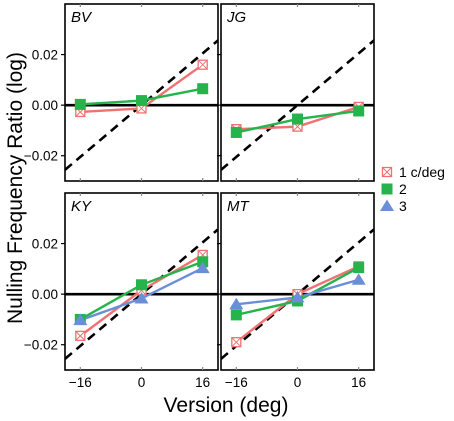 Image resolution: width=454 pixels, height=421 pixels. What do you see at coordinates (226, 405) in the screenshot?
I see `x-axis-label: Version (deg)` at bounding box center [226, 405].